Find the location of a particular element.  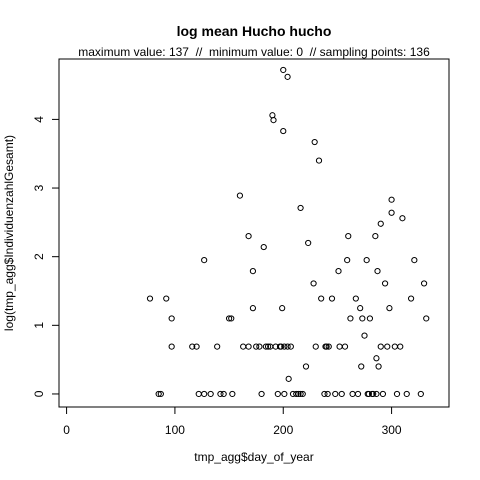

y-tick-label: 4 is located at coordinates (39, 119).